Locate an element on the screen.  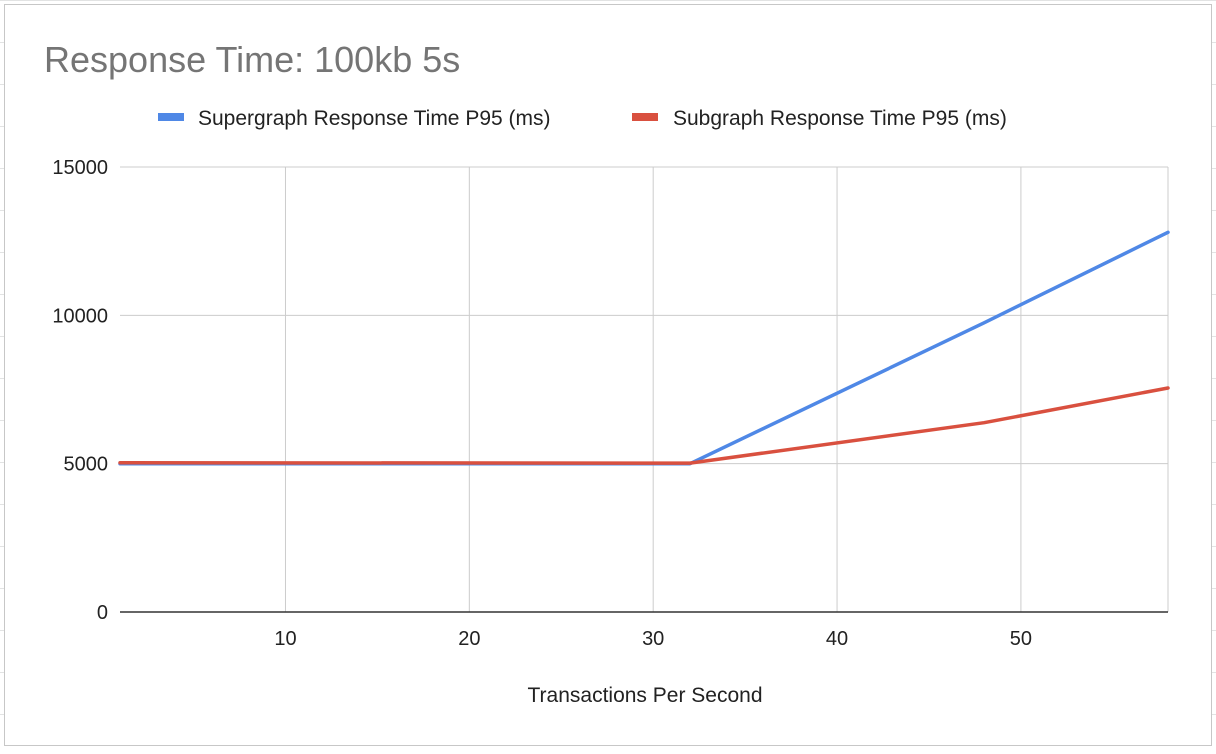
x-axis-ticks: 10 20 30 40 50 is located at coordinates (653, 639).